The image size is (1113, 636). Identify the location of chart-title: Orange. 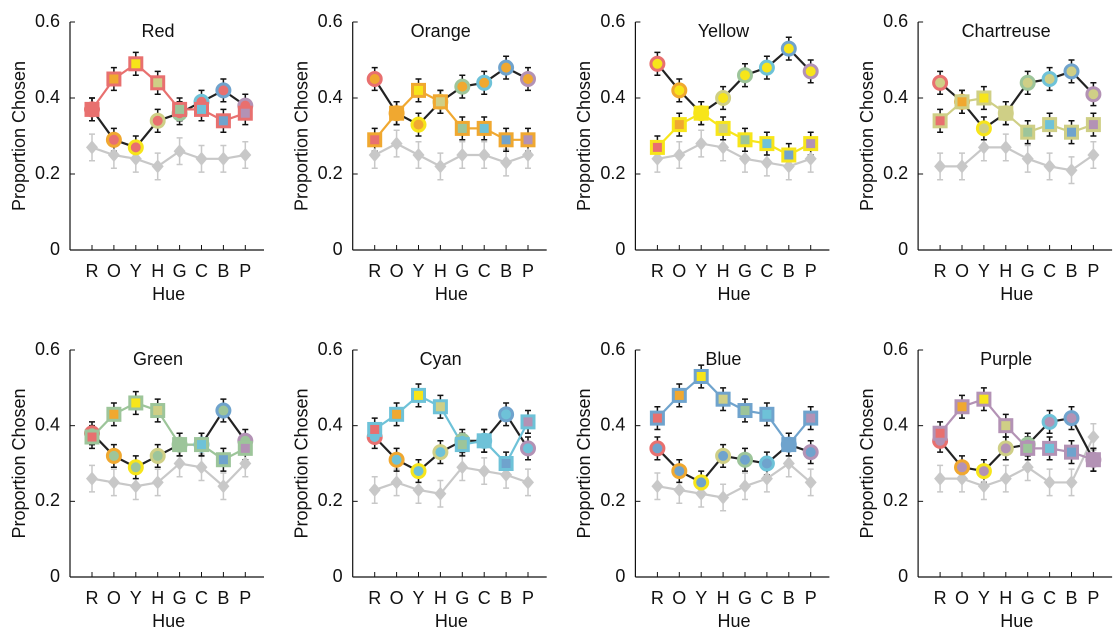
(441, 31).